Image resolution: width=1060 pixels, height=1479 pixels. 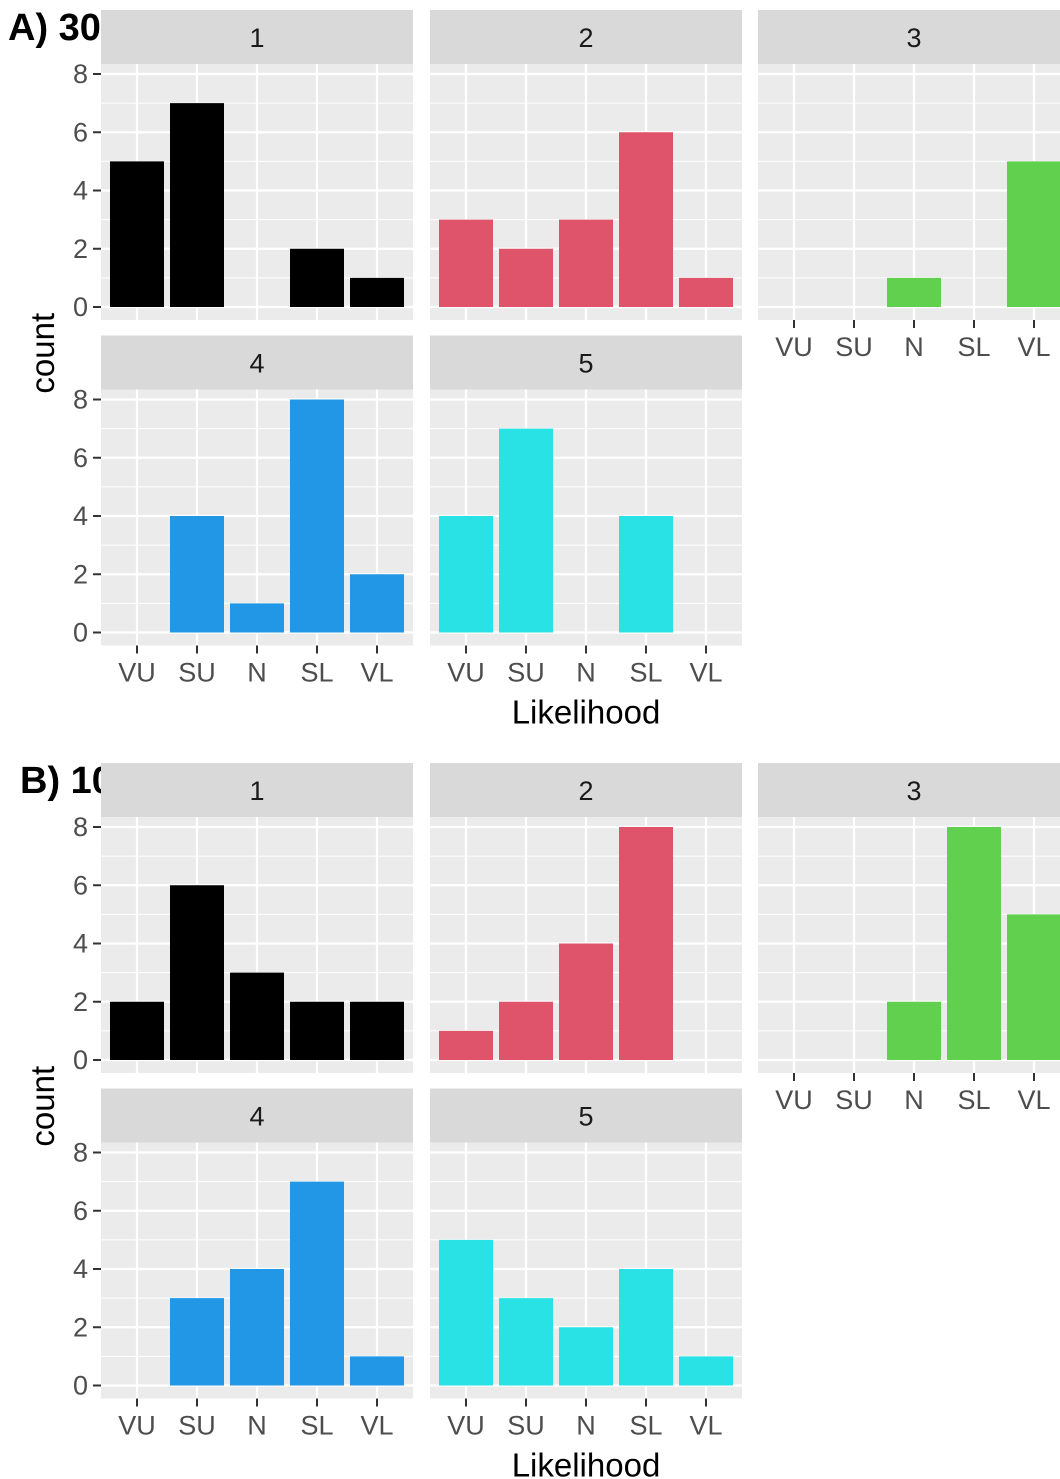 What do you see at coordinates (42, 353) in the screenshot?
I see `y-axis-title: count` at bounding box center [42, 353].